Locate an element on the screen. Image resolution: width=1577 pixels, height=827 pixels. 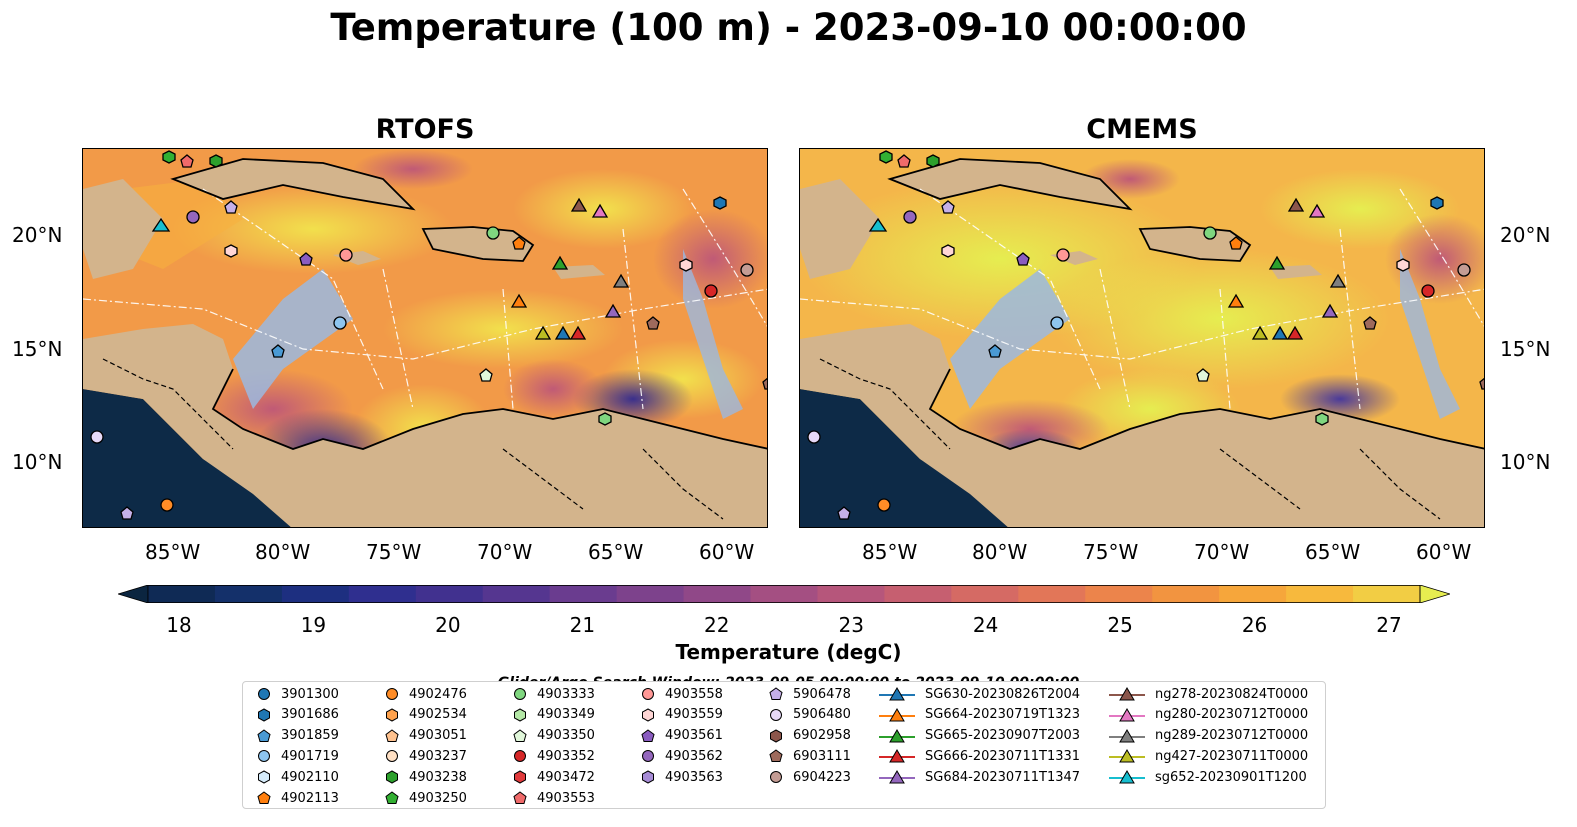
colorbar-tick-label: 27 is located at coordinates (1389, 625).